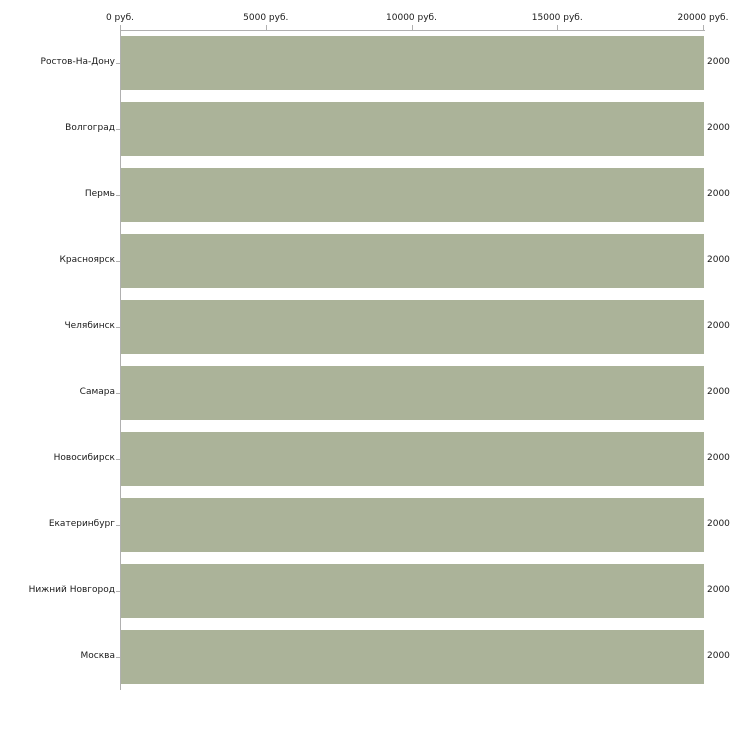 This screenshot has height=730, width=730. Describe the element at coordinates (84, 458) in the screenshot. I see `category-label: Новосибирск` at that location.